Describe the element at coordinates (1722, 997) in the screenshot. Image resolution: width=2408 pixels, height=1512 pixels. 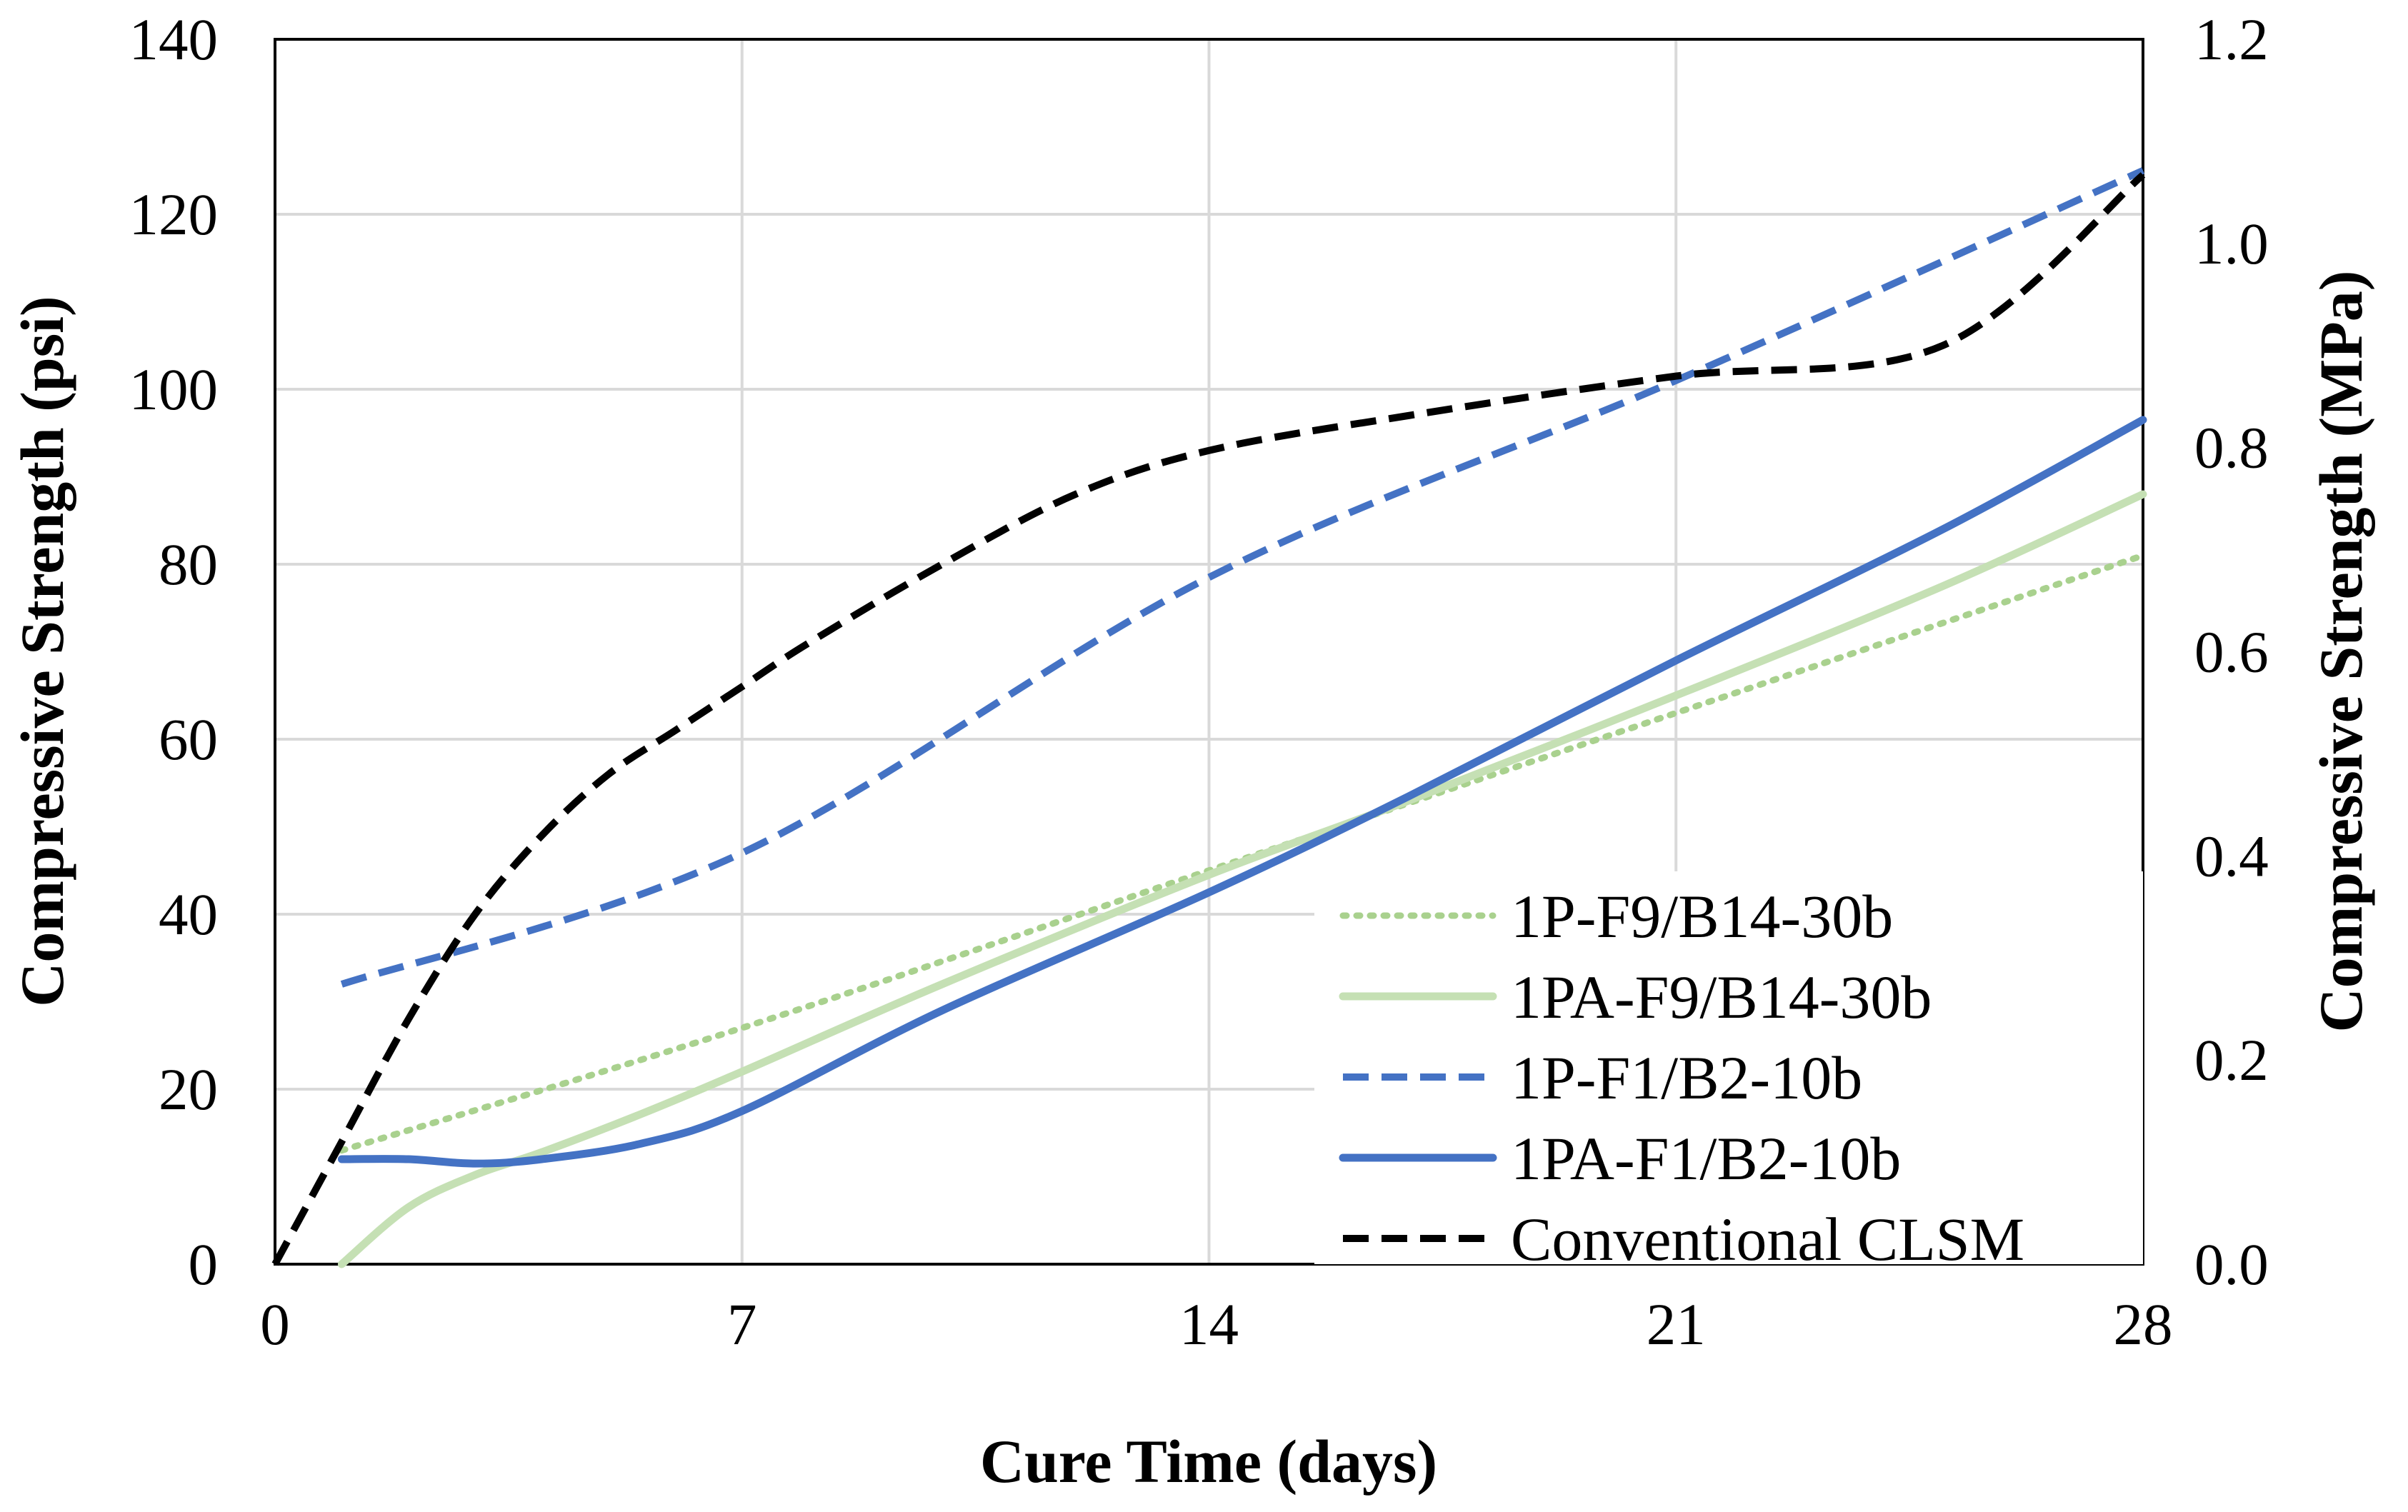
I see `legend-label: 1PA-F9/B14-30b` at that location.